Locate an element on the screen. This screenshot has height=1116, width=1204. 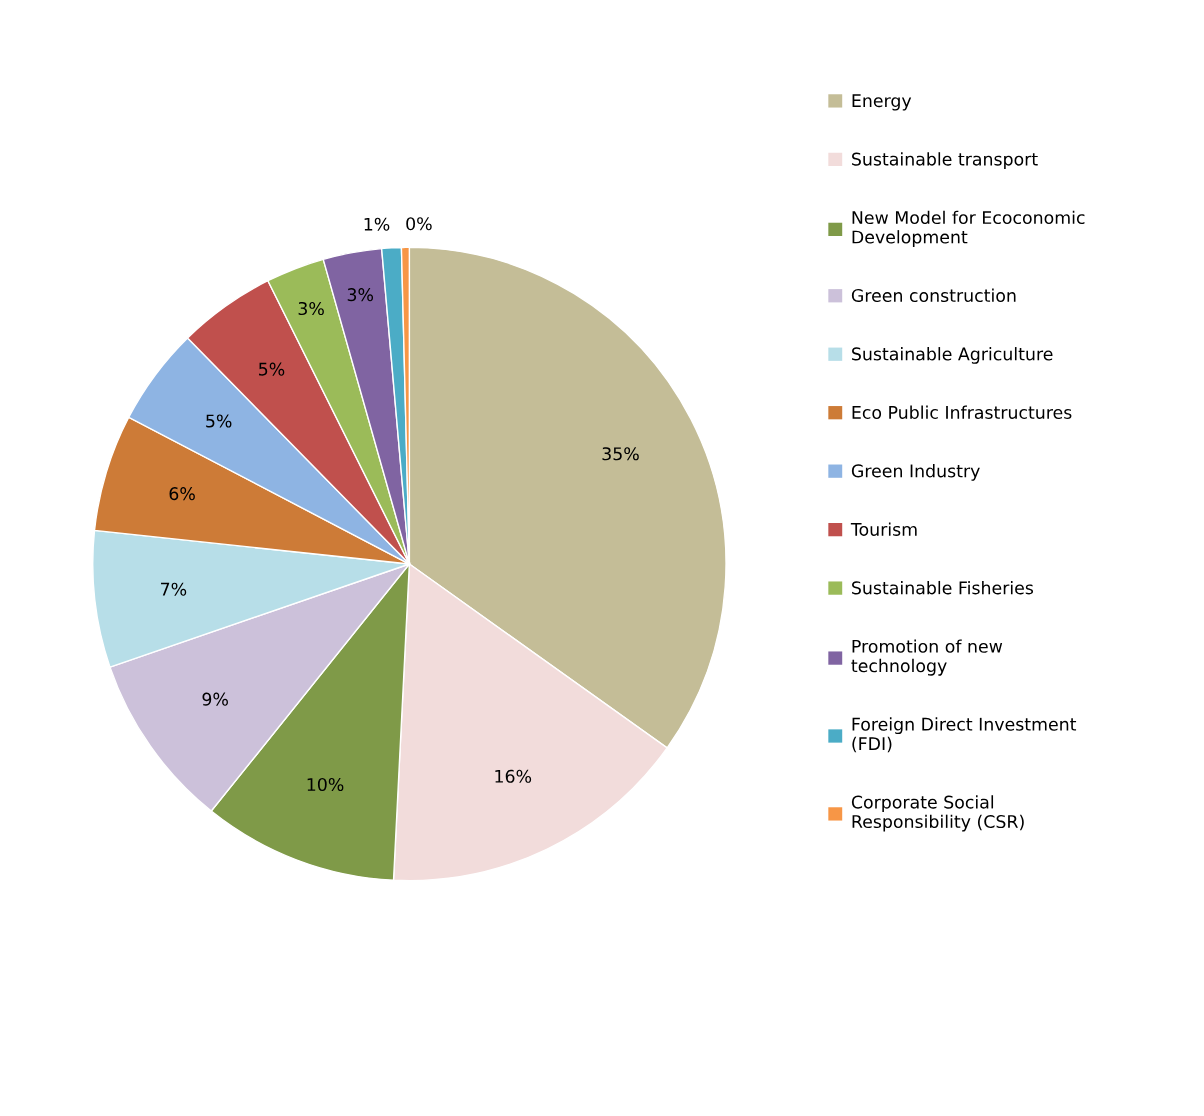
data-label: 10% is located at coordinates (325, 784).